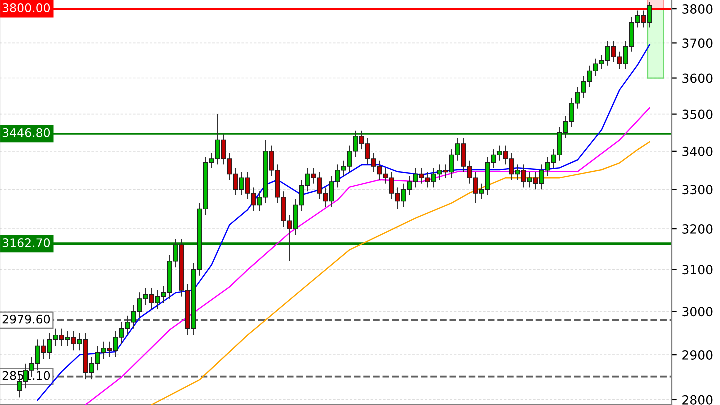 The width and height of the screenshot is (720, 405). Describe the element at coordinates (697, 151) in the screenshot. I see `y-tick-label: 3400` at that location.